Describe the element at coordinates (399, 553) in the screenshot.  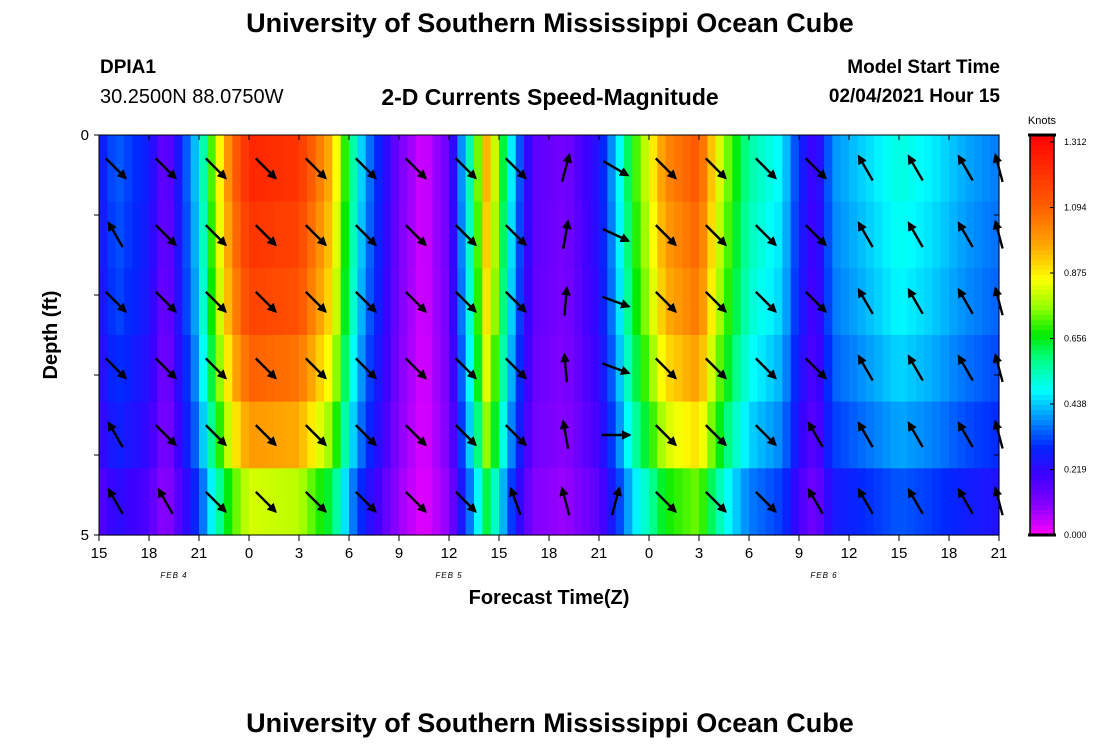
I see `x-tick-label: 9` at that location.